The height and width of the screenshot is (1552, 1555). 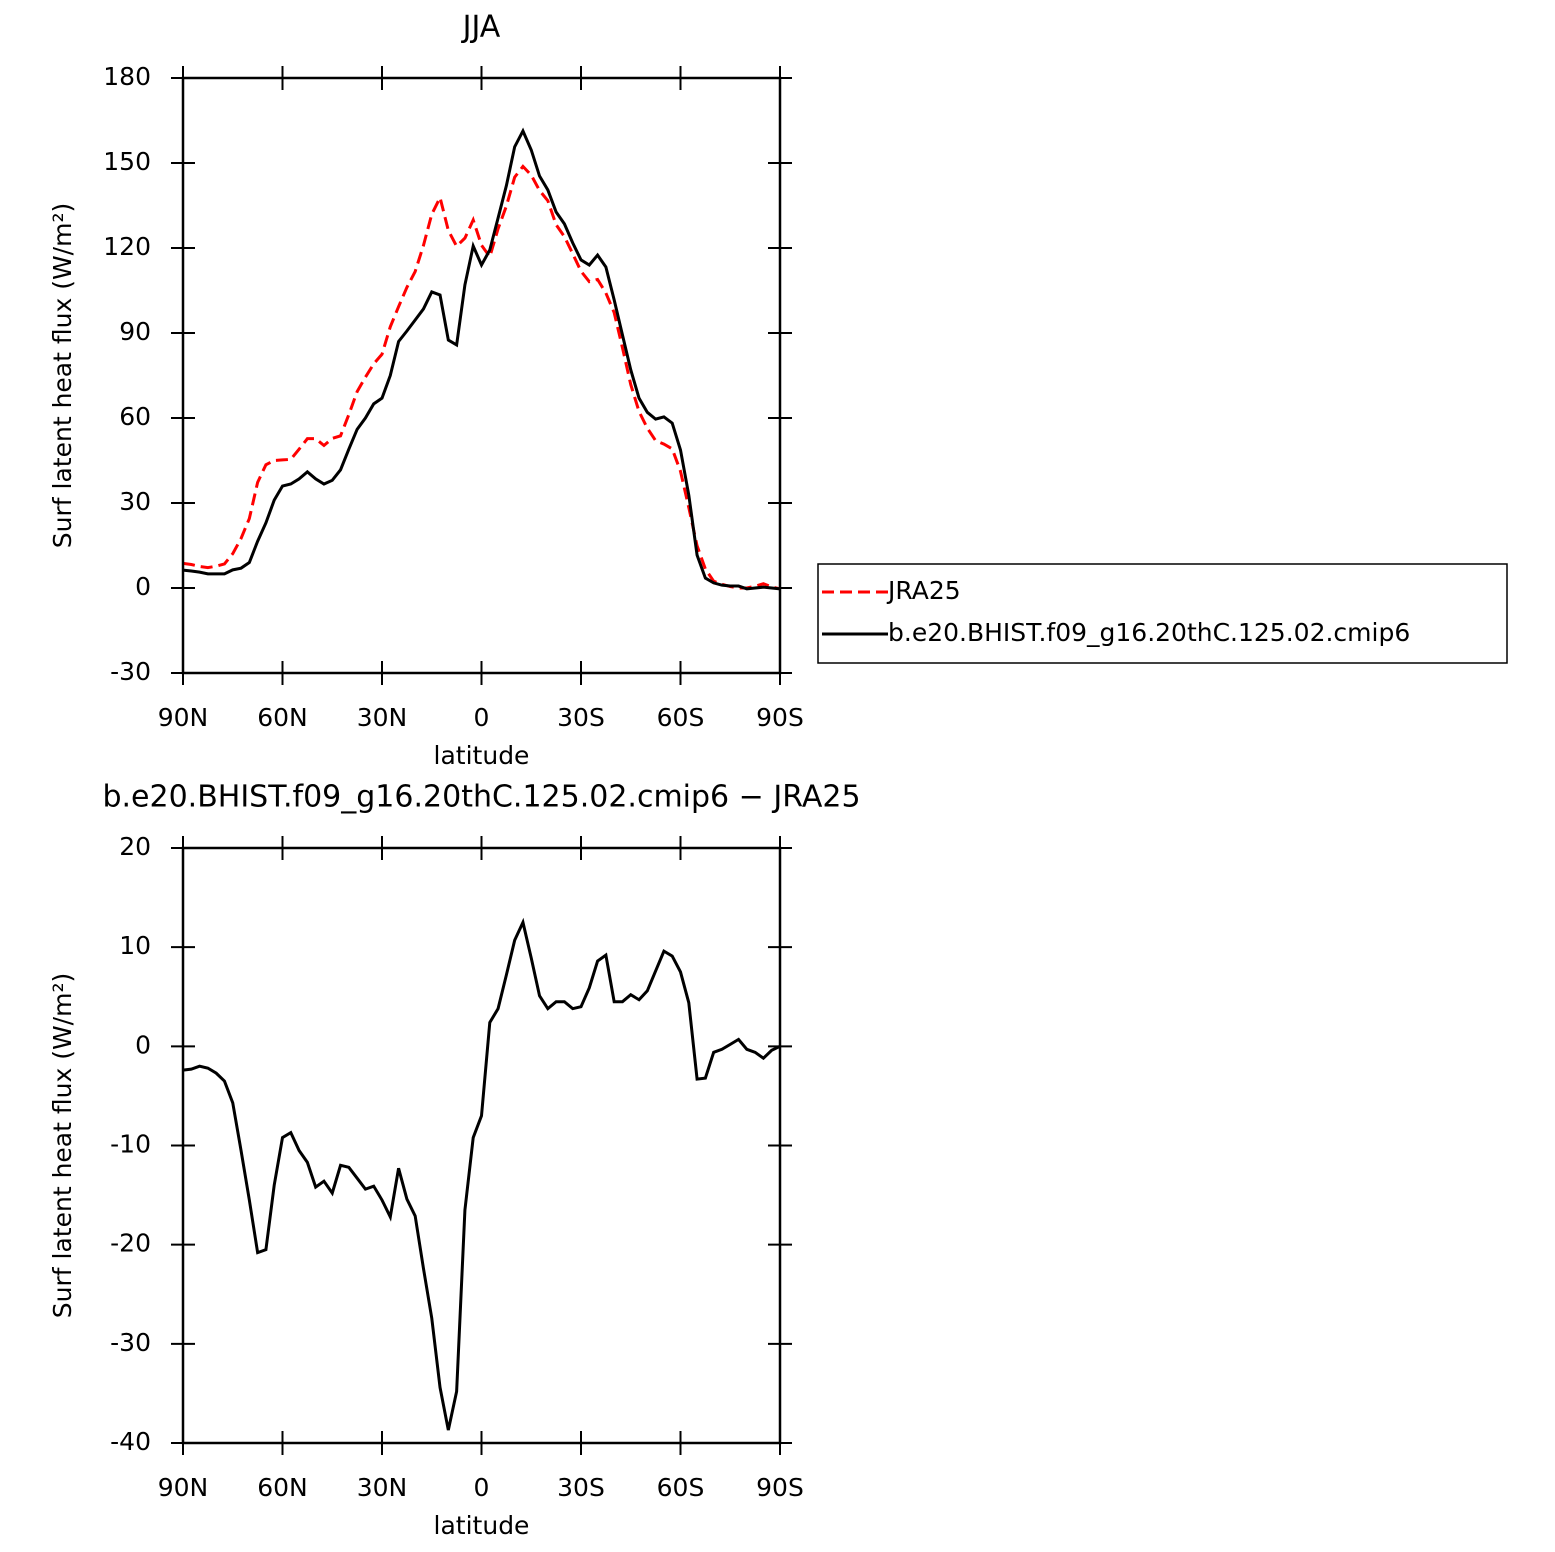 I want to click on chart-title: JJA, so click(x=481, y=27).